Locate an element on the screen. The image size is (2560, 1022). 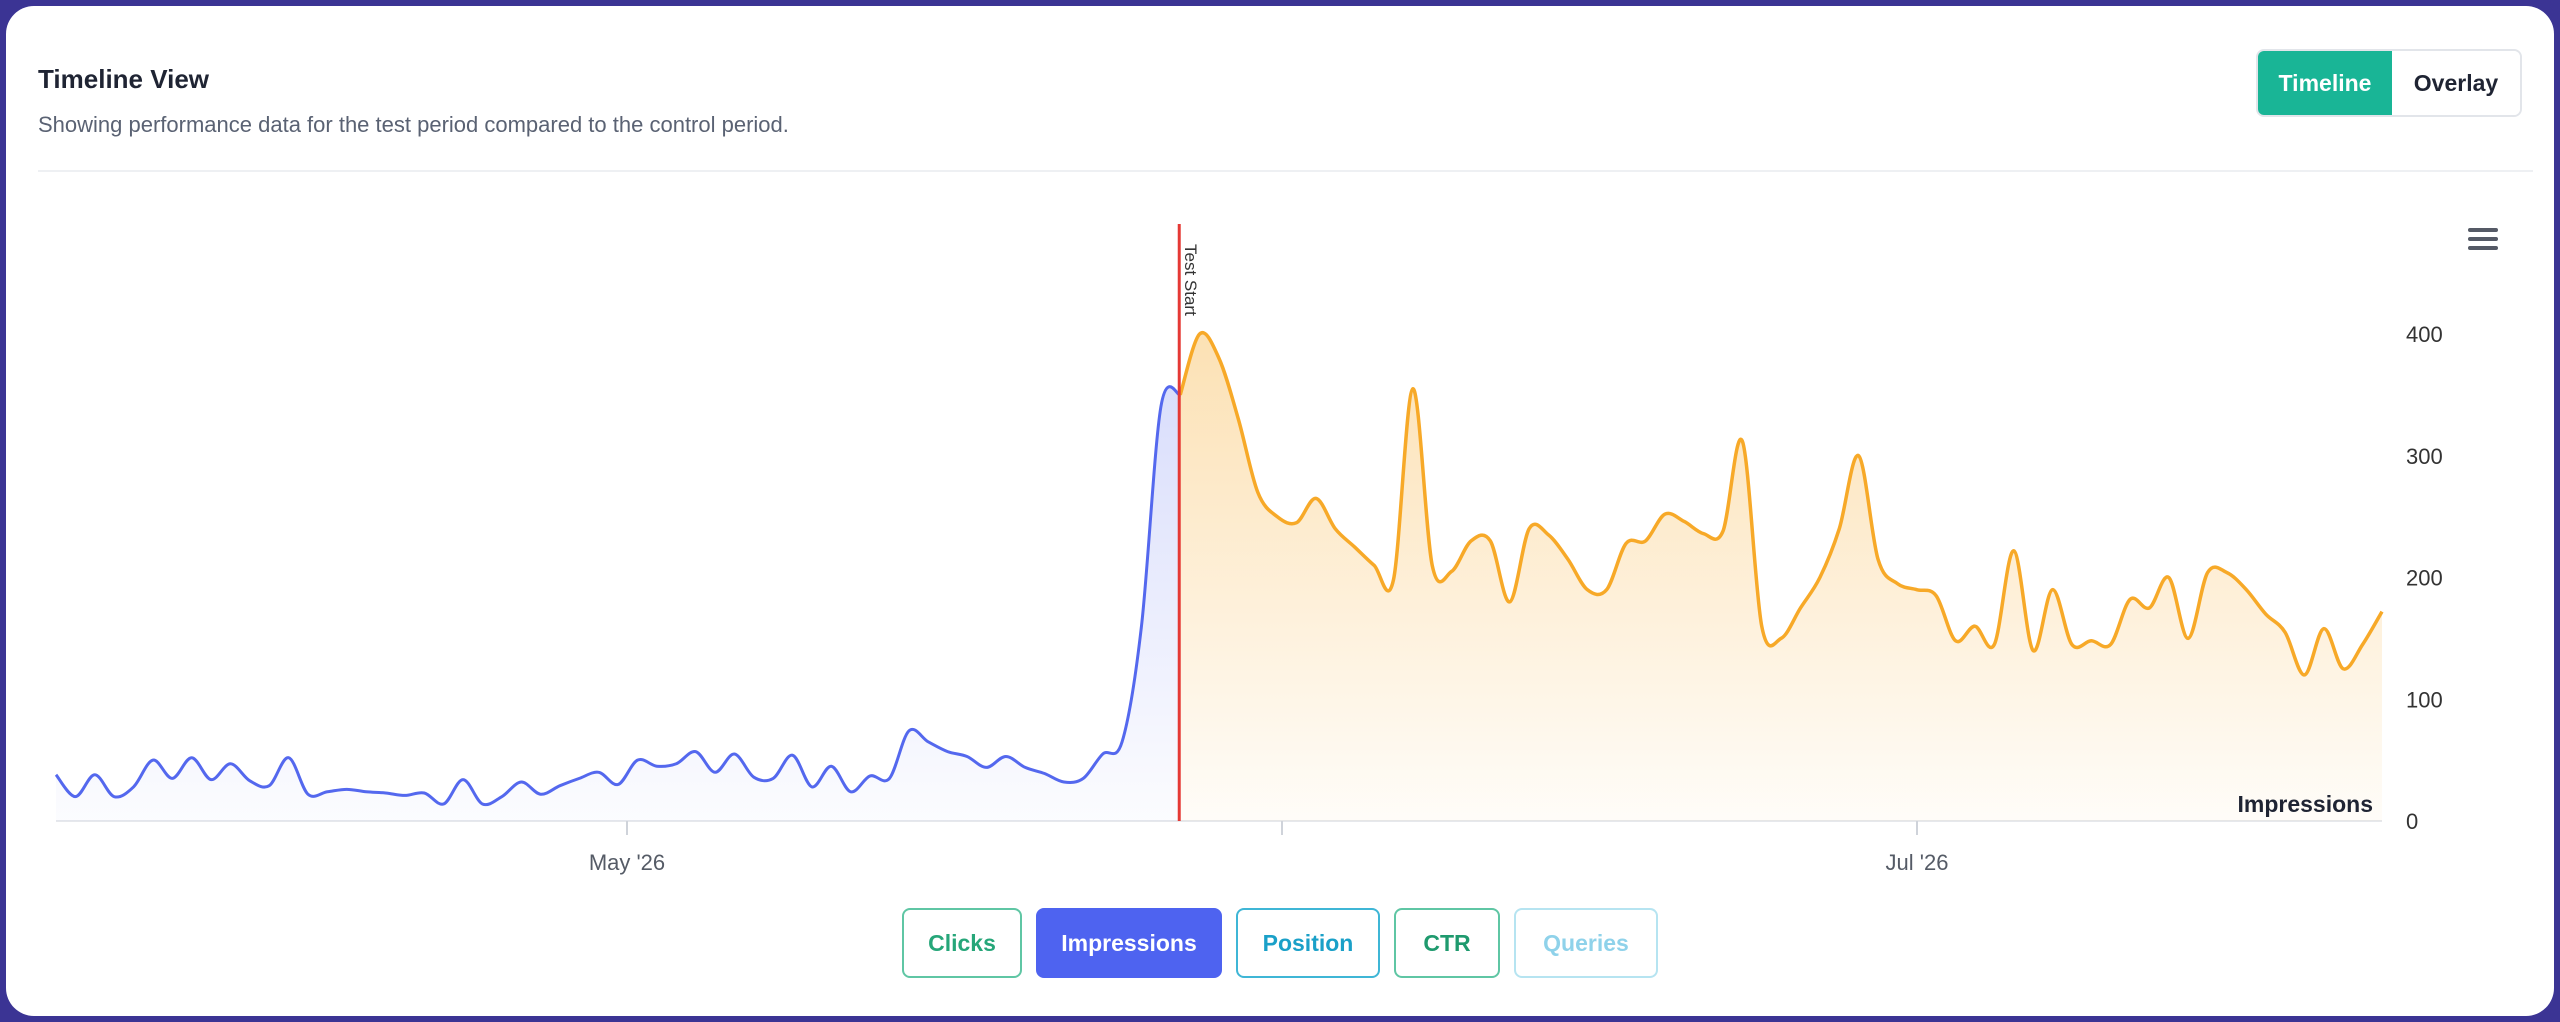
view-toggle: Timeline Overlay is located at coordinates (2389, 83).